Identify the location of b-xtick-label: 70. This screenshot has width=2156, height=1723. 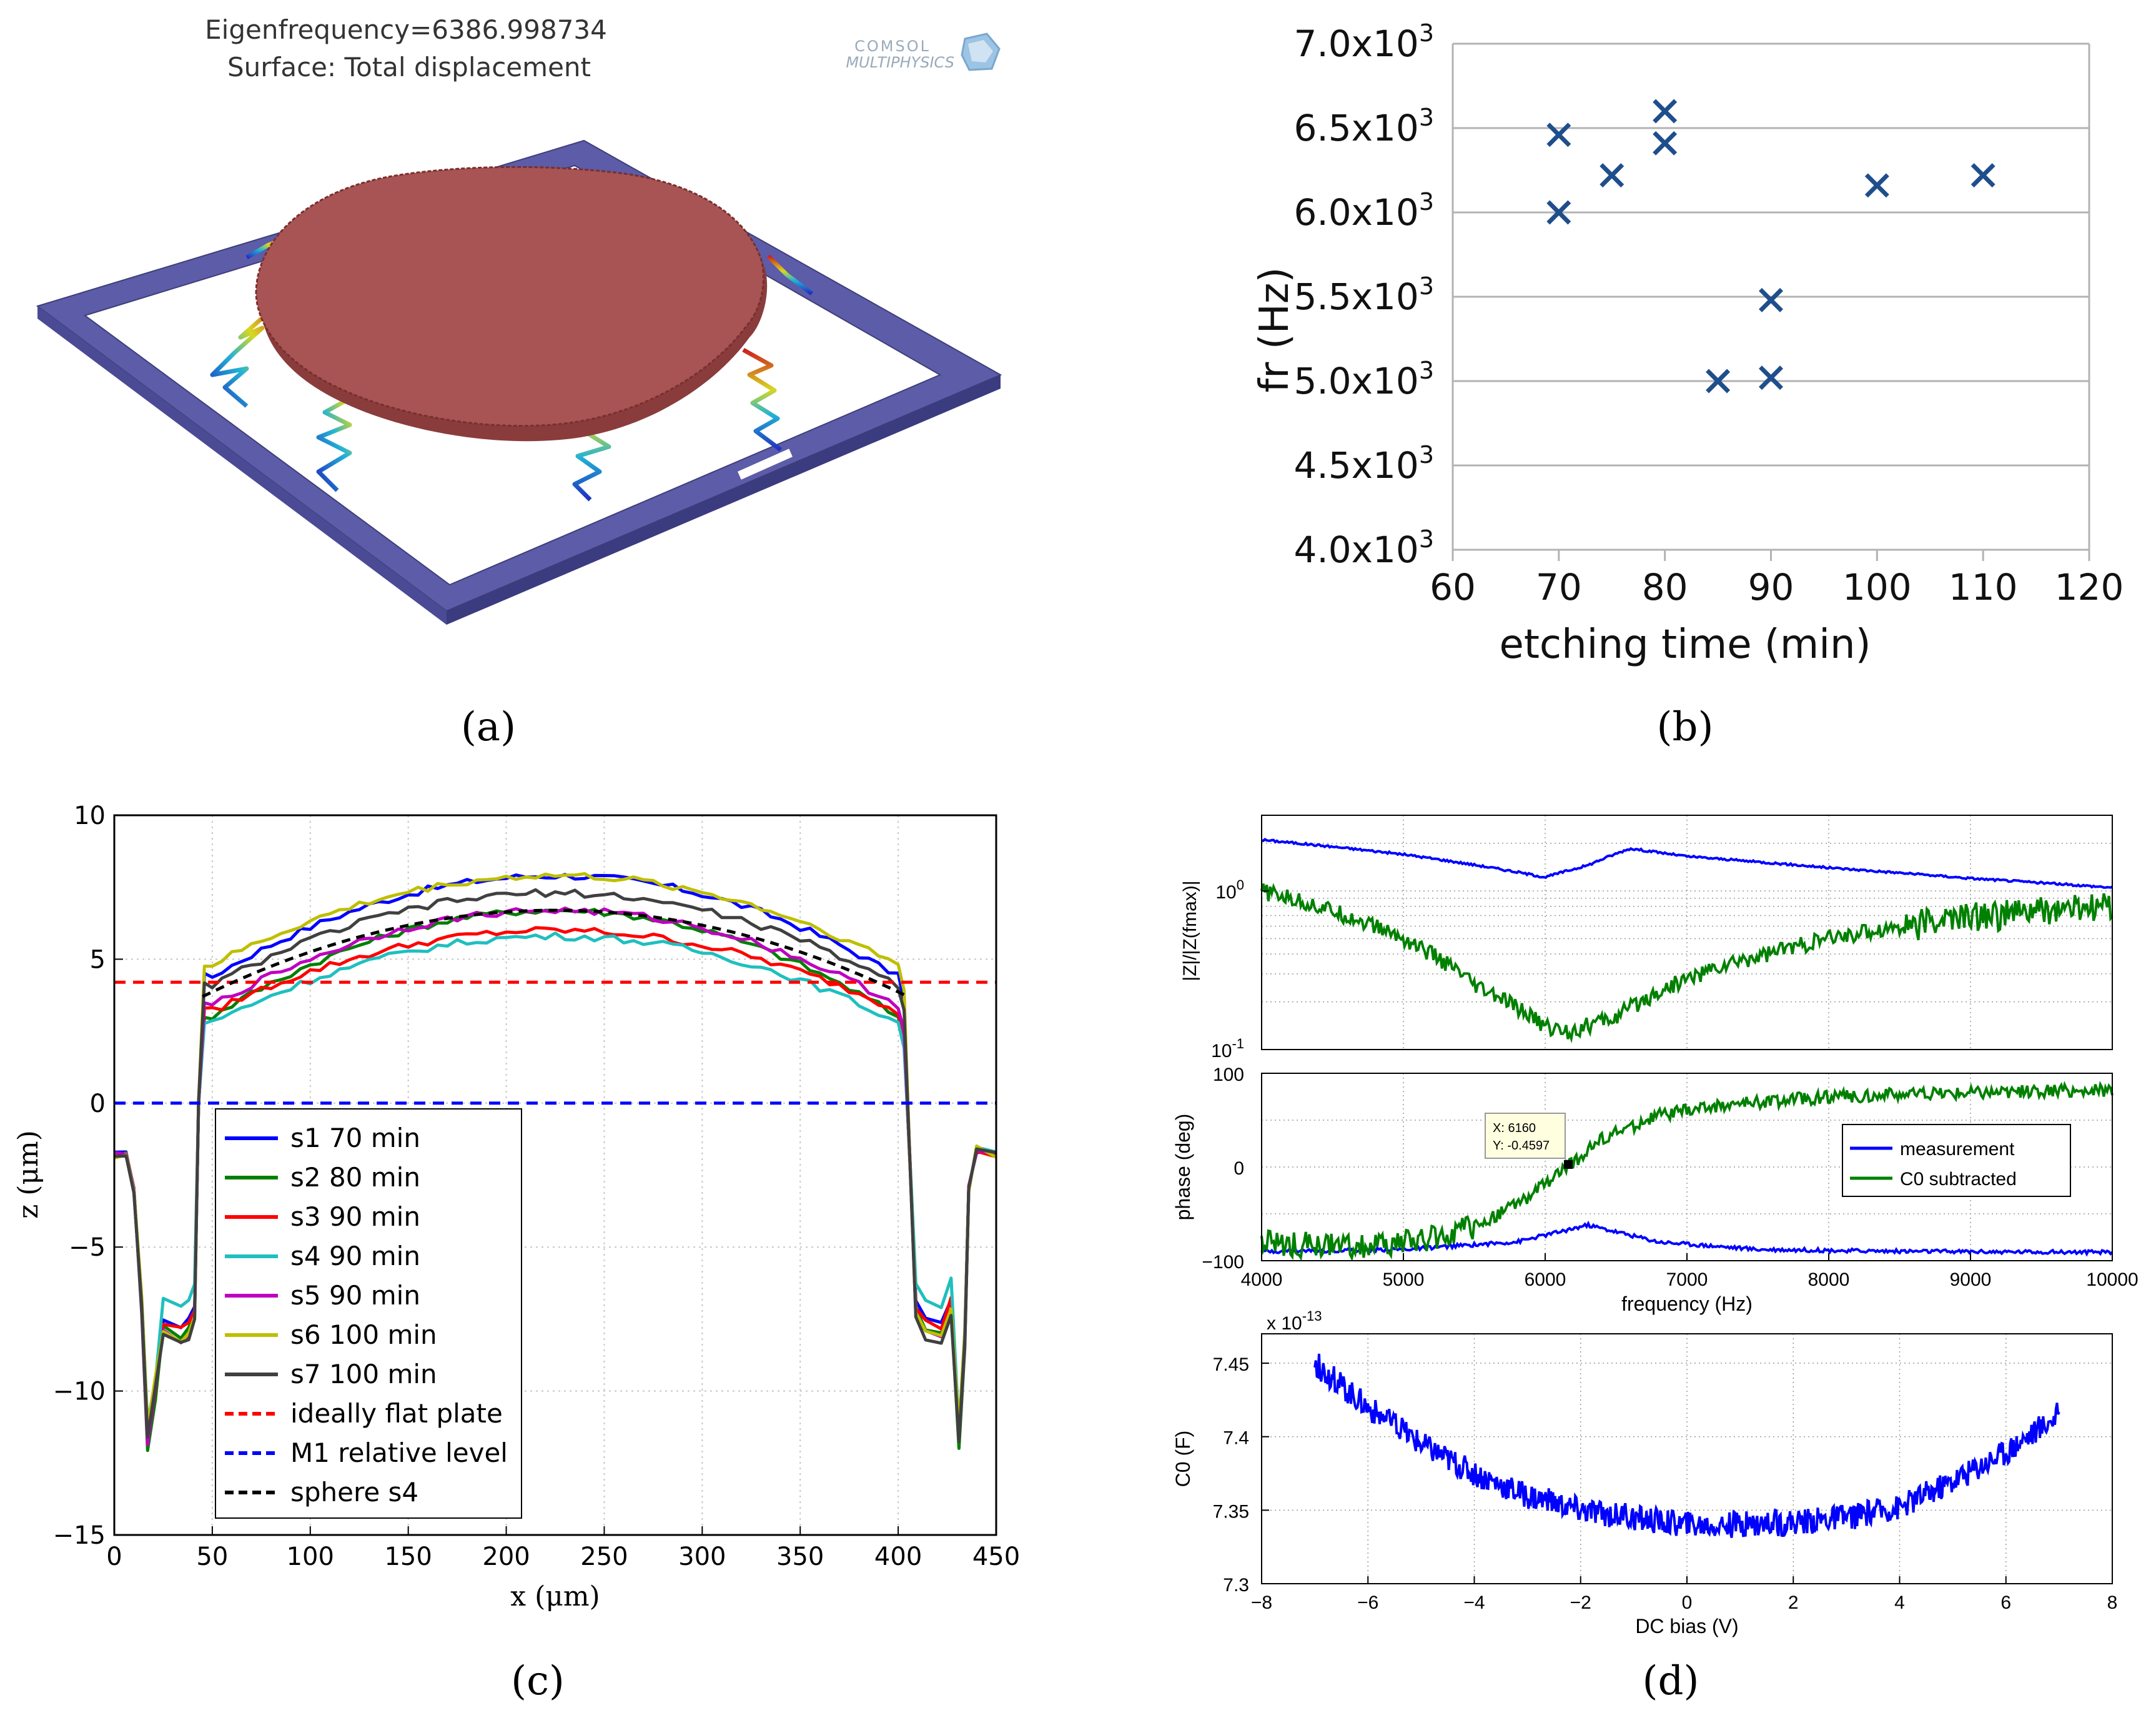
(1559, 587).